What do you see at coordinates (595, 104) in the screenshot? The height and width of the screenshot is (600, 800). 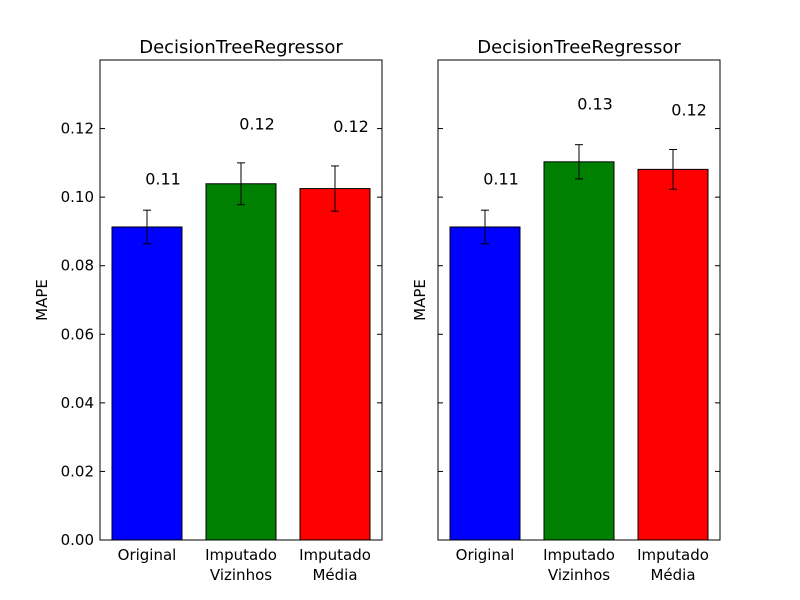 I see `data-label: 0.13` at bounding box center [595, 104].